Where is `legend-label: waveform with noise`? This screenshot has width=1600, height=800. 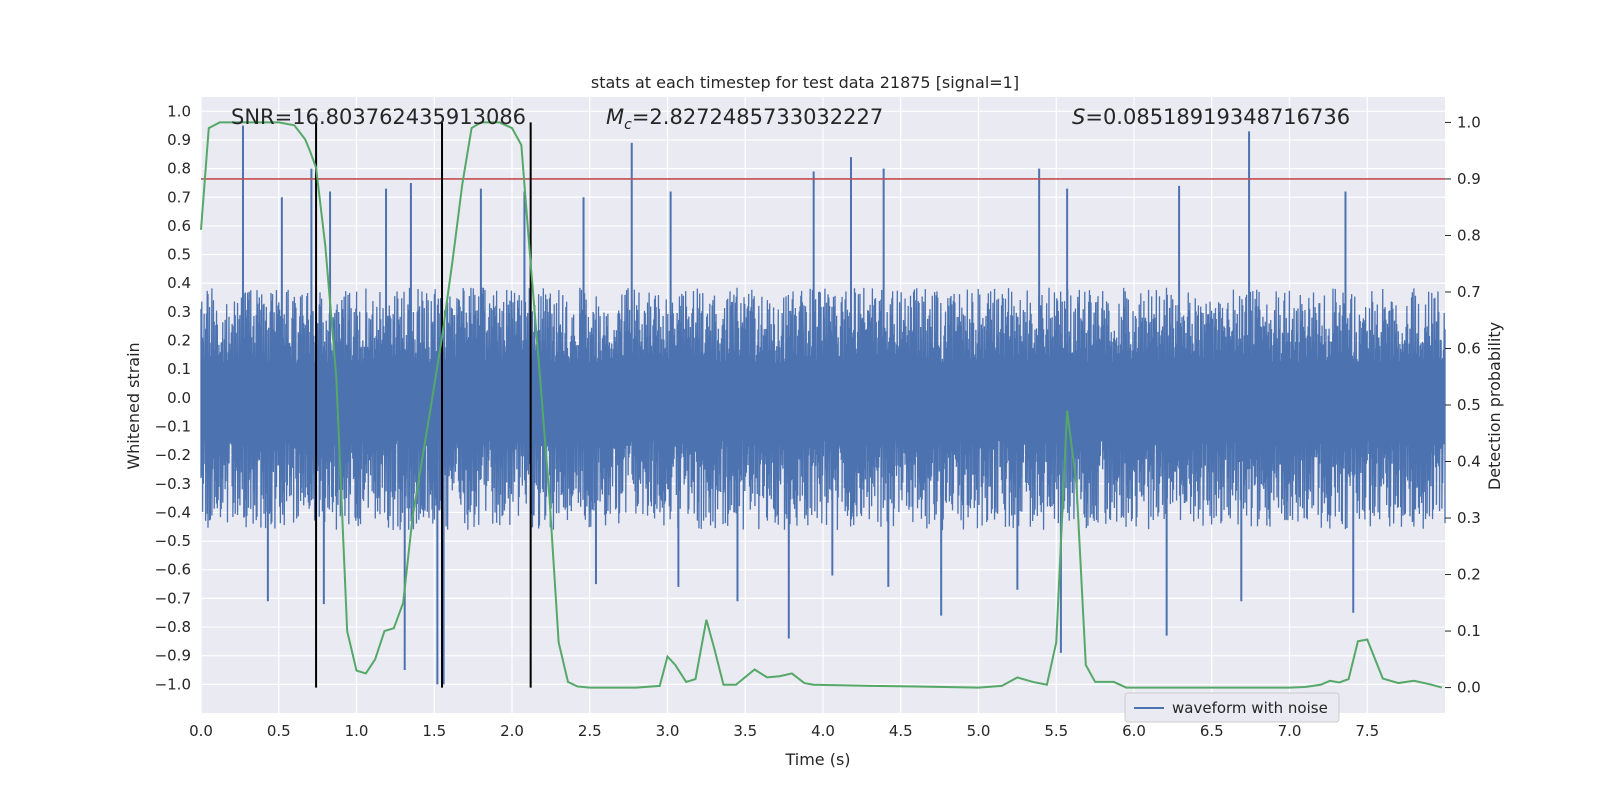 legend-label: waveform with noise is located at coordinates (1250, 708).